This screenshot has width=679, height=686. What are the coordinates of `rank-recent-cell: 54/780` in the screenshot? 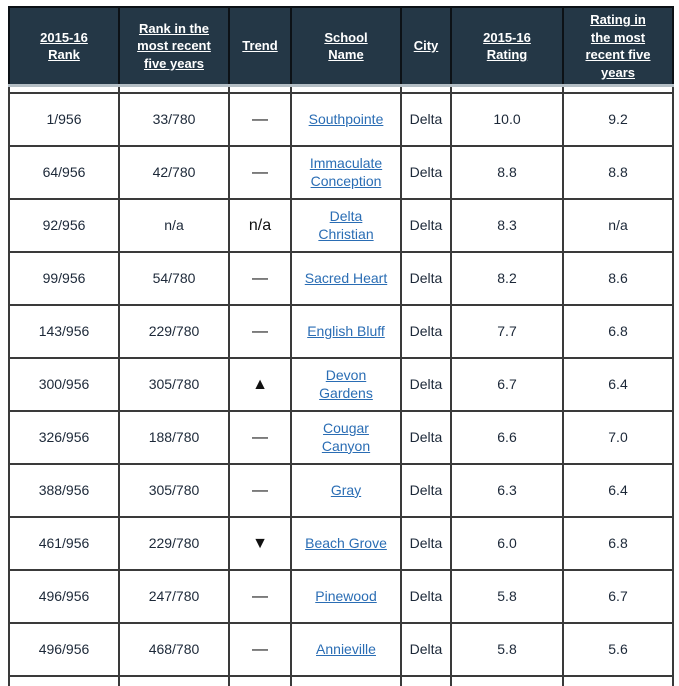 It's located at (174, 279).